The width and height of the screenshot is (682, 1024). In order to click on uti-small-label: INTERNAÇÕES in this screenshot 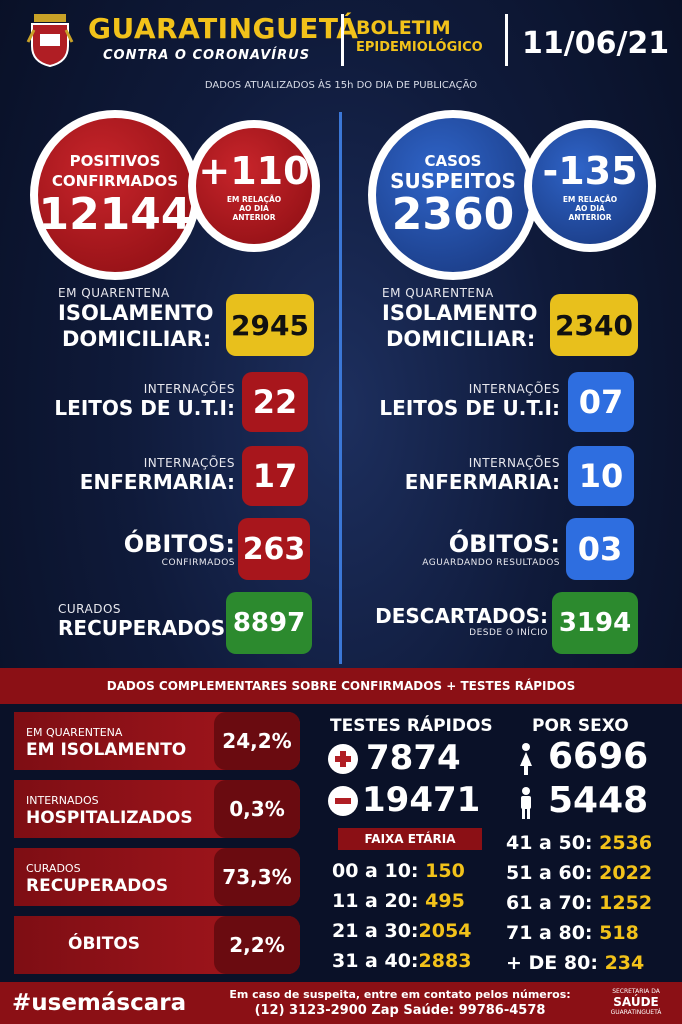, I will do `click(189, 389)`.